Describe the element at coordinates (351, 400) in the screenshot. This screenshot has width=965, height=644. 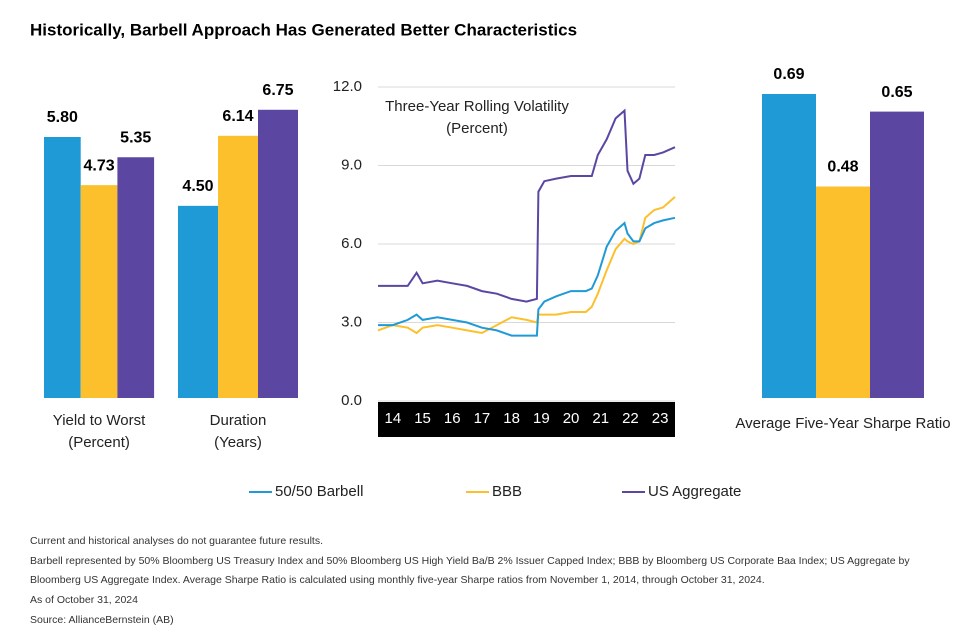
I see `y-tick-label: 0.0` at that location.